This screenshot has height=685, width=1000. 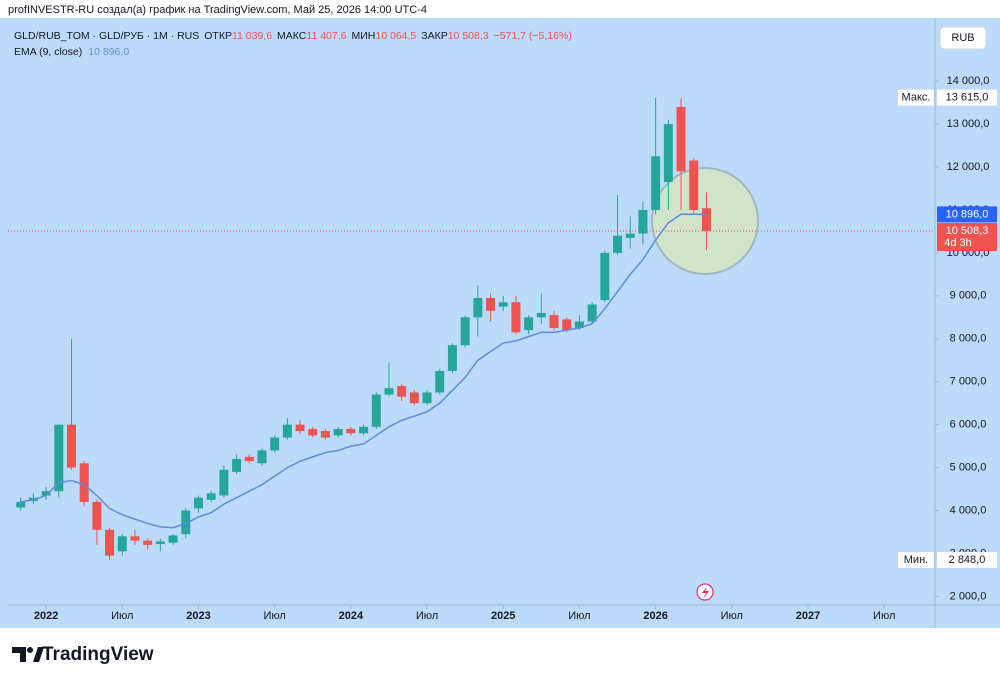 I want to click on currency-button, so click(x=963, y=38).